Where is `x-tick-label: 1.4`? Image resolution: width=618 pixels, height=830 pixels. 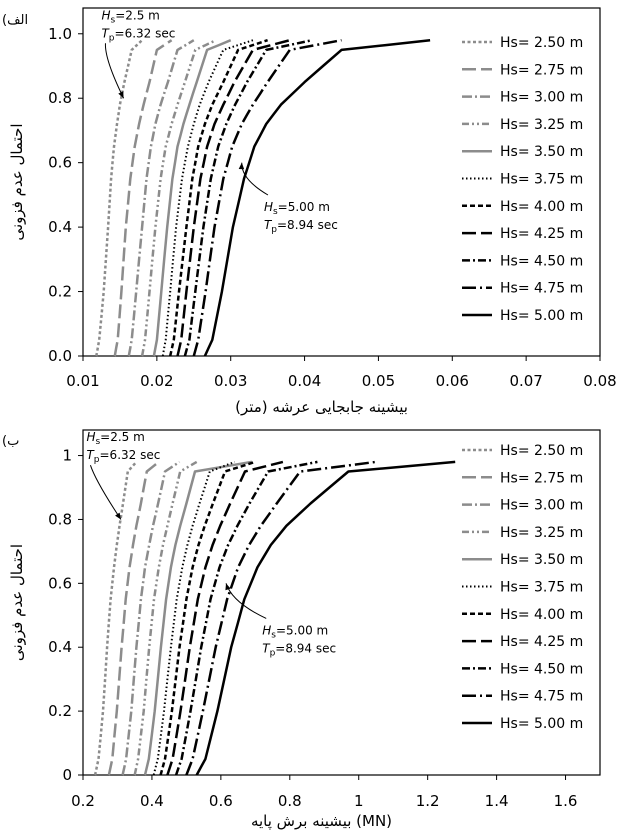 x-tick-label: 1.4 is located at coordinates (497, 801).